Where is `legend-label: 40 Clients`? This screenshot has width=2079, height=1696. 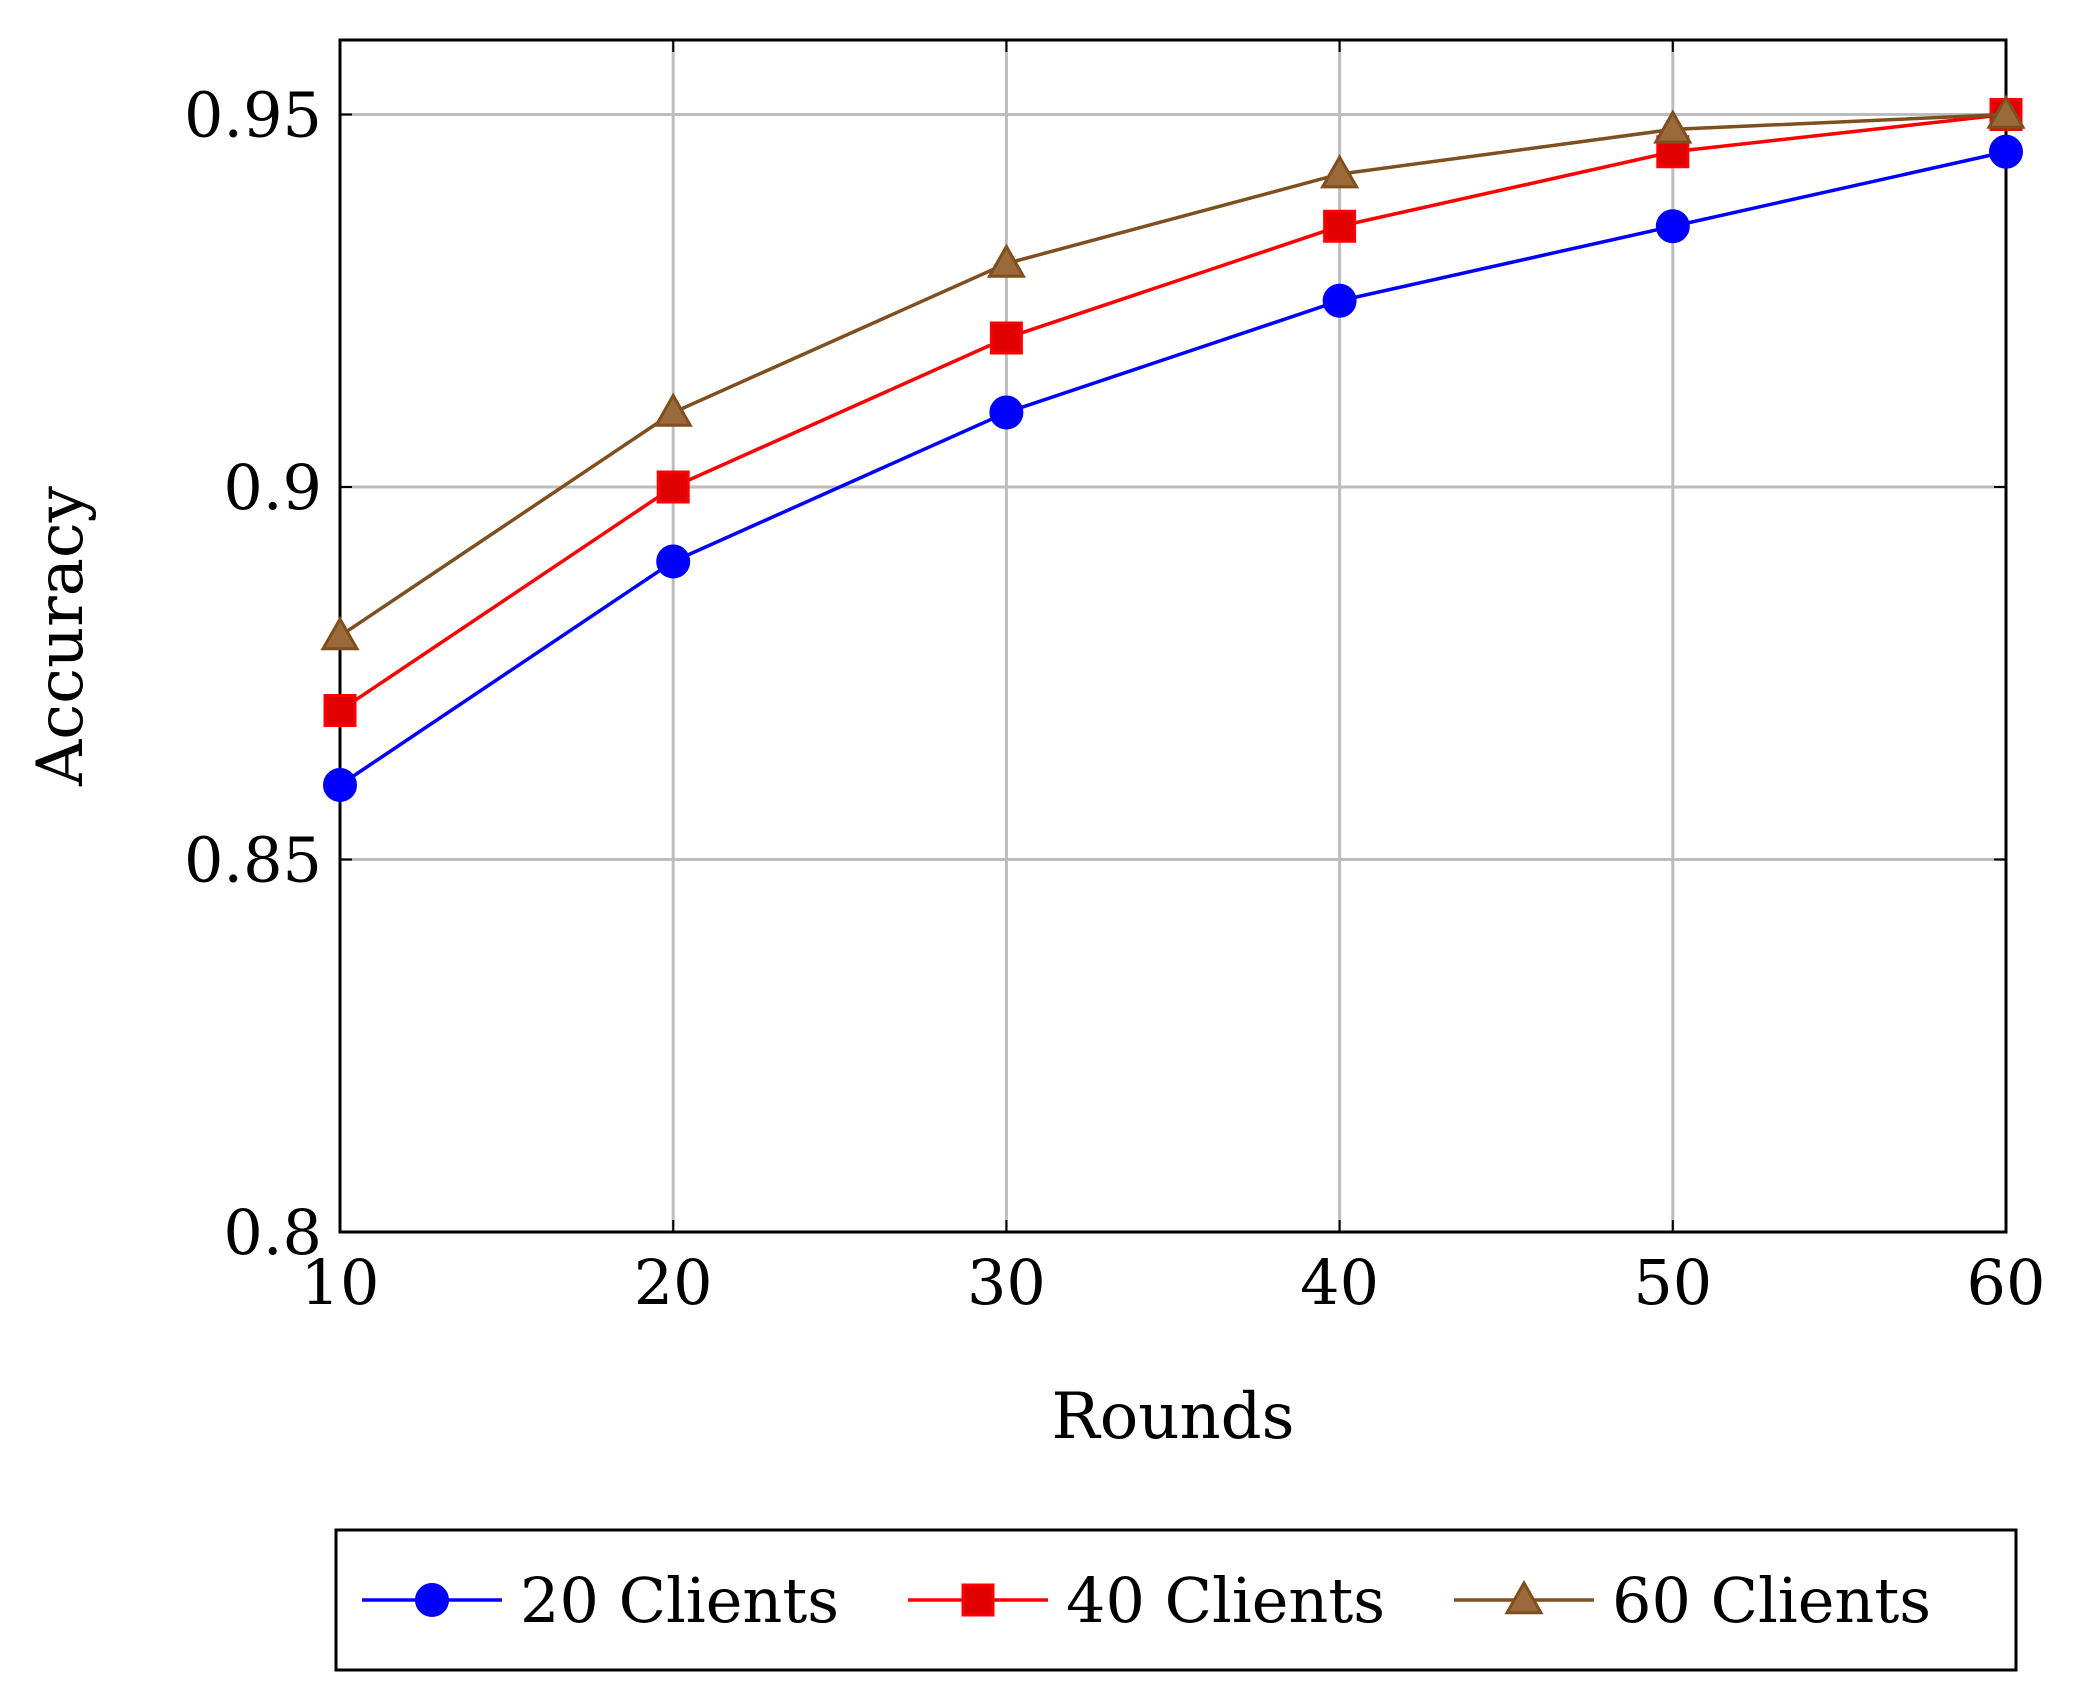
legend-label: 40 Clients is located at coordinates (1225, 1600).